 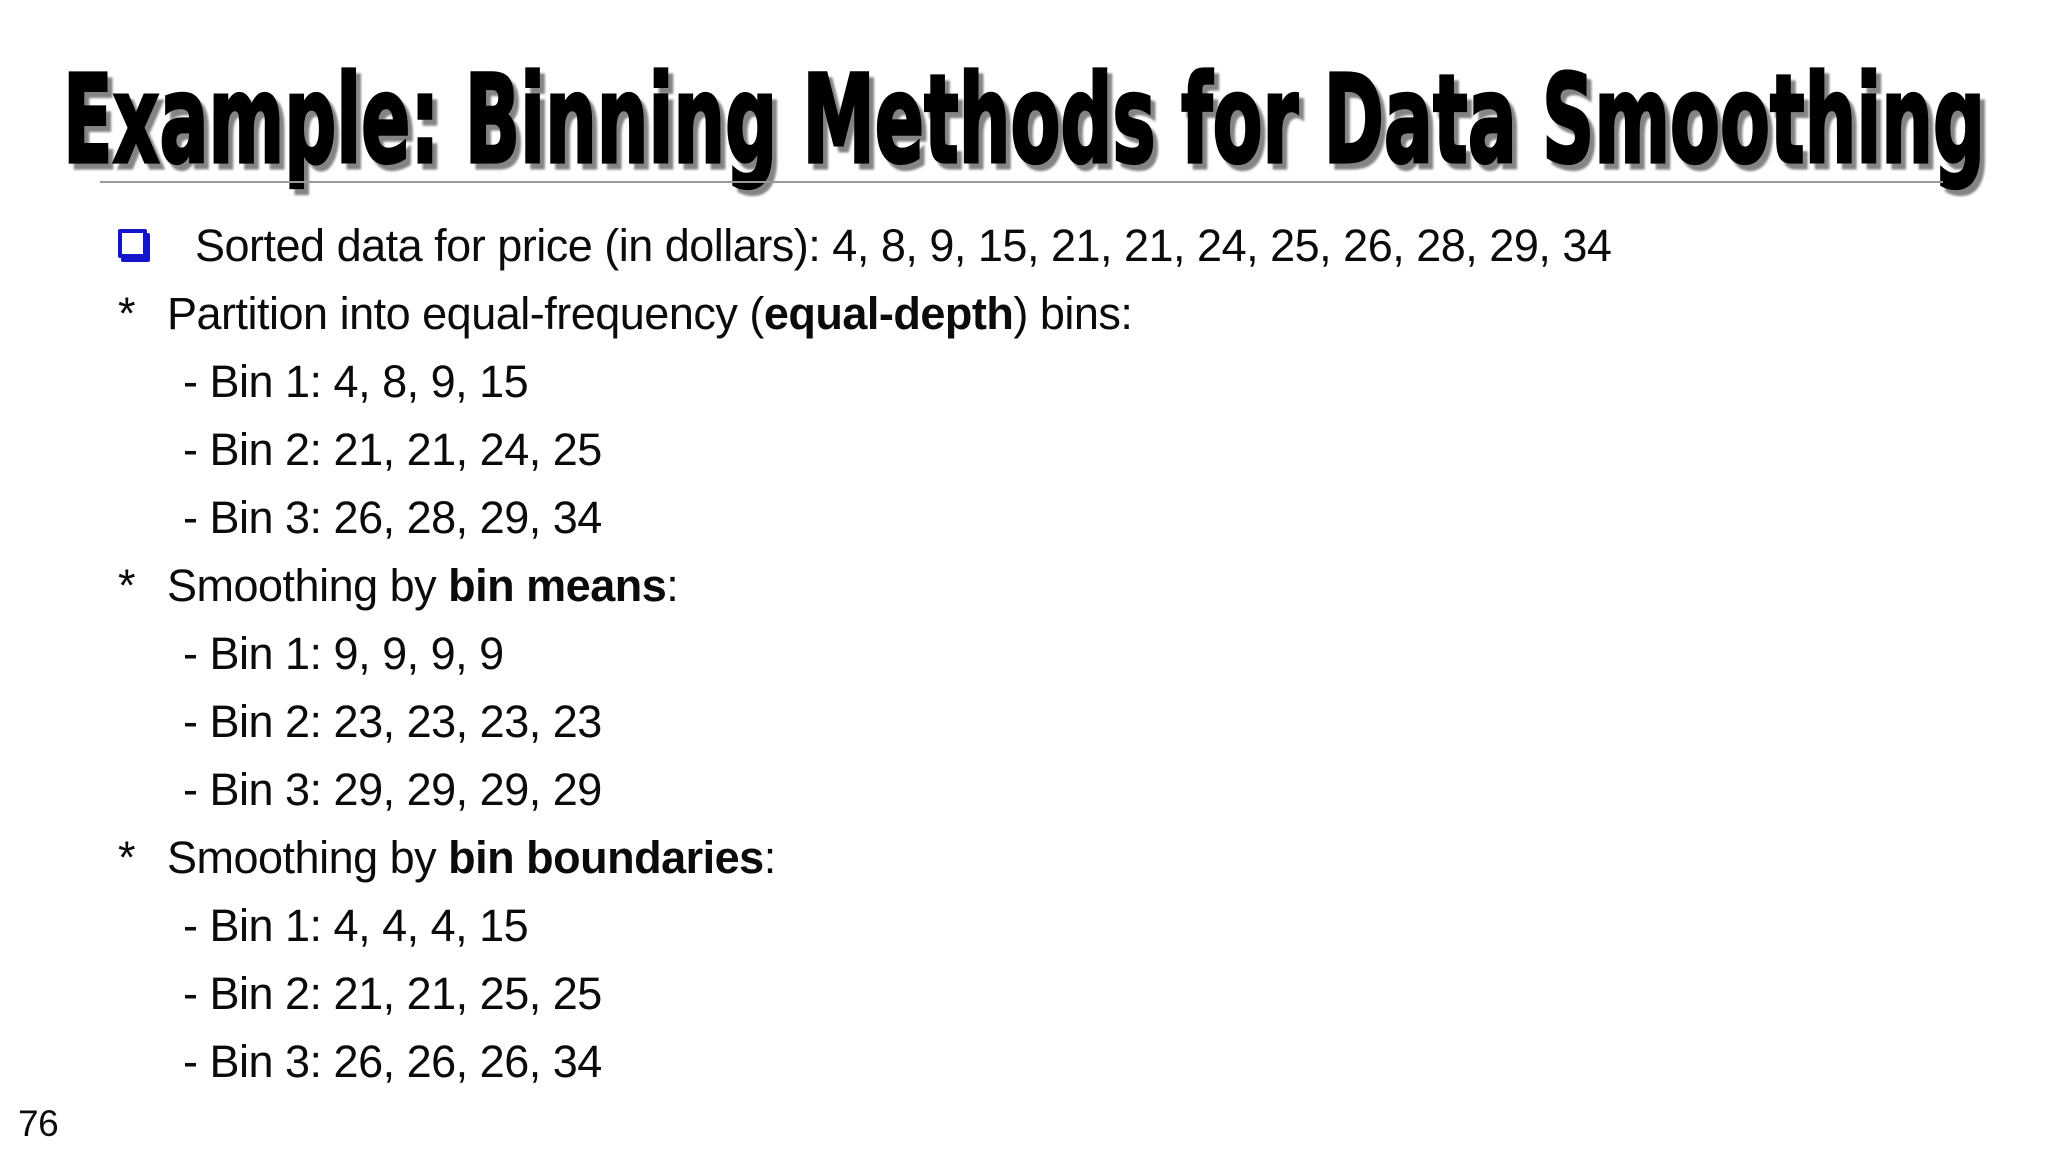 What do you see at coordinates (392, 993) in the screenshot?
I see `list-item-text: - Bin 2: 21, 21, 25, 25` at bounding box center [392, 993].